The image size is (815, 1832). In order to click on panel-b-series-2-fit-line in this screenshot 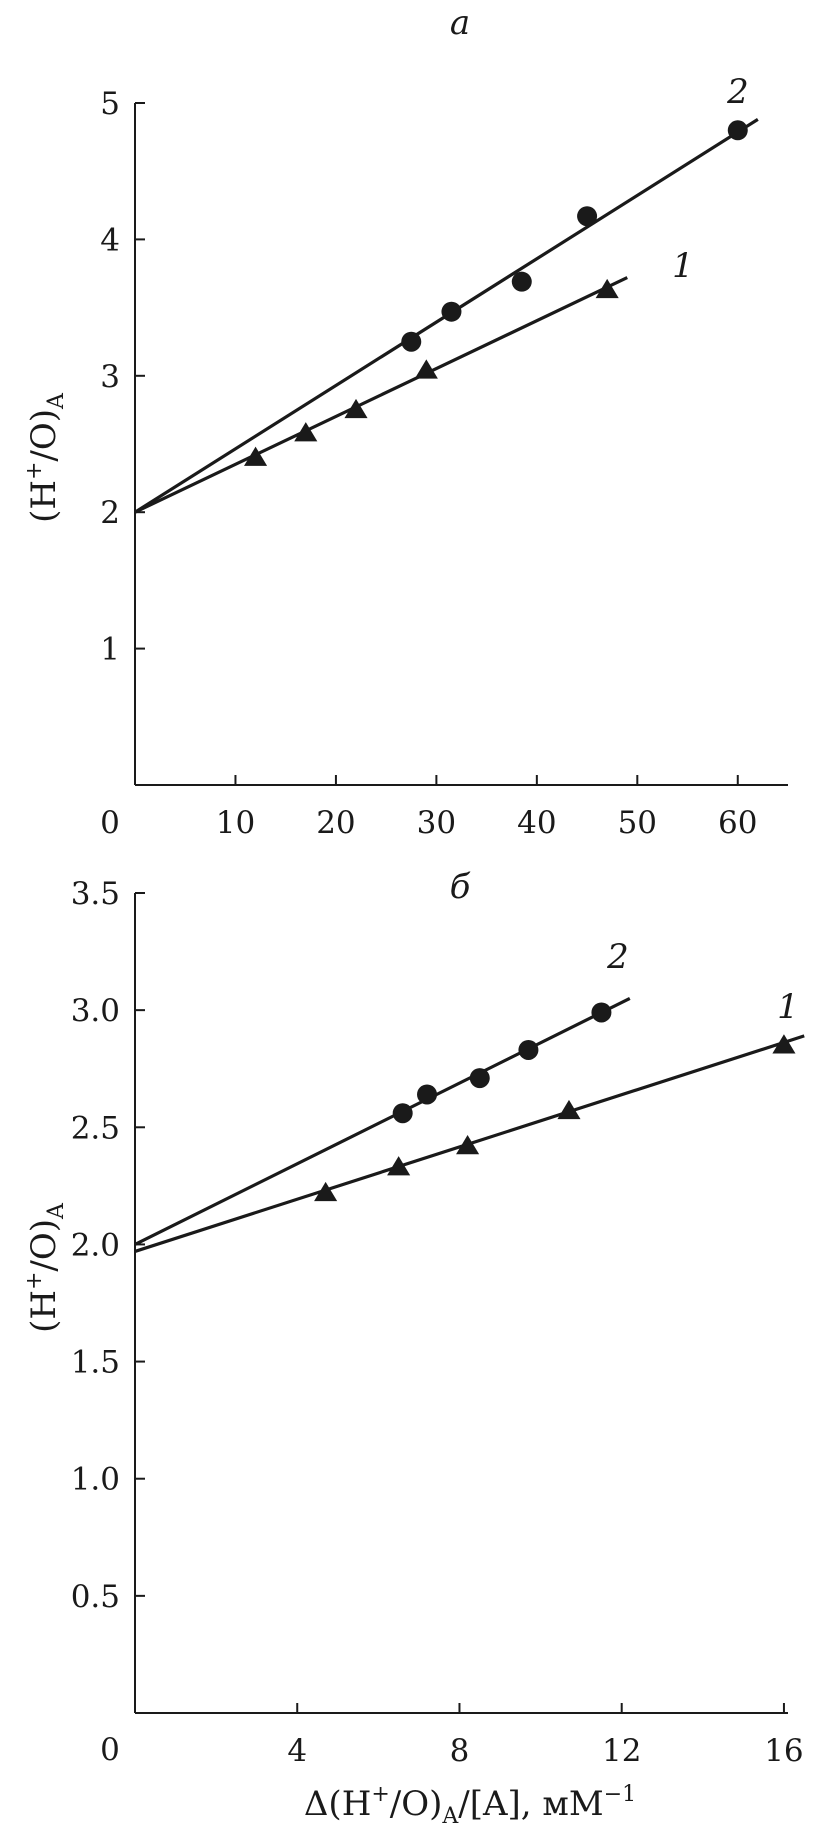, I will do `click(382, 1121)`.